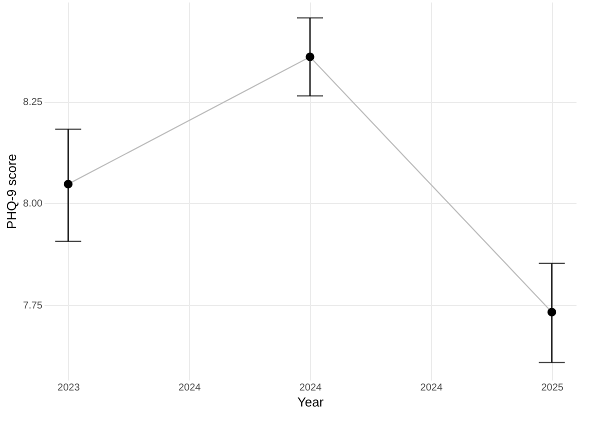  I want to click on x-axis-title: Year, so click(310, 402).